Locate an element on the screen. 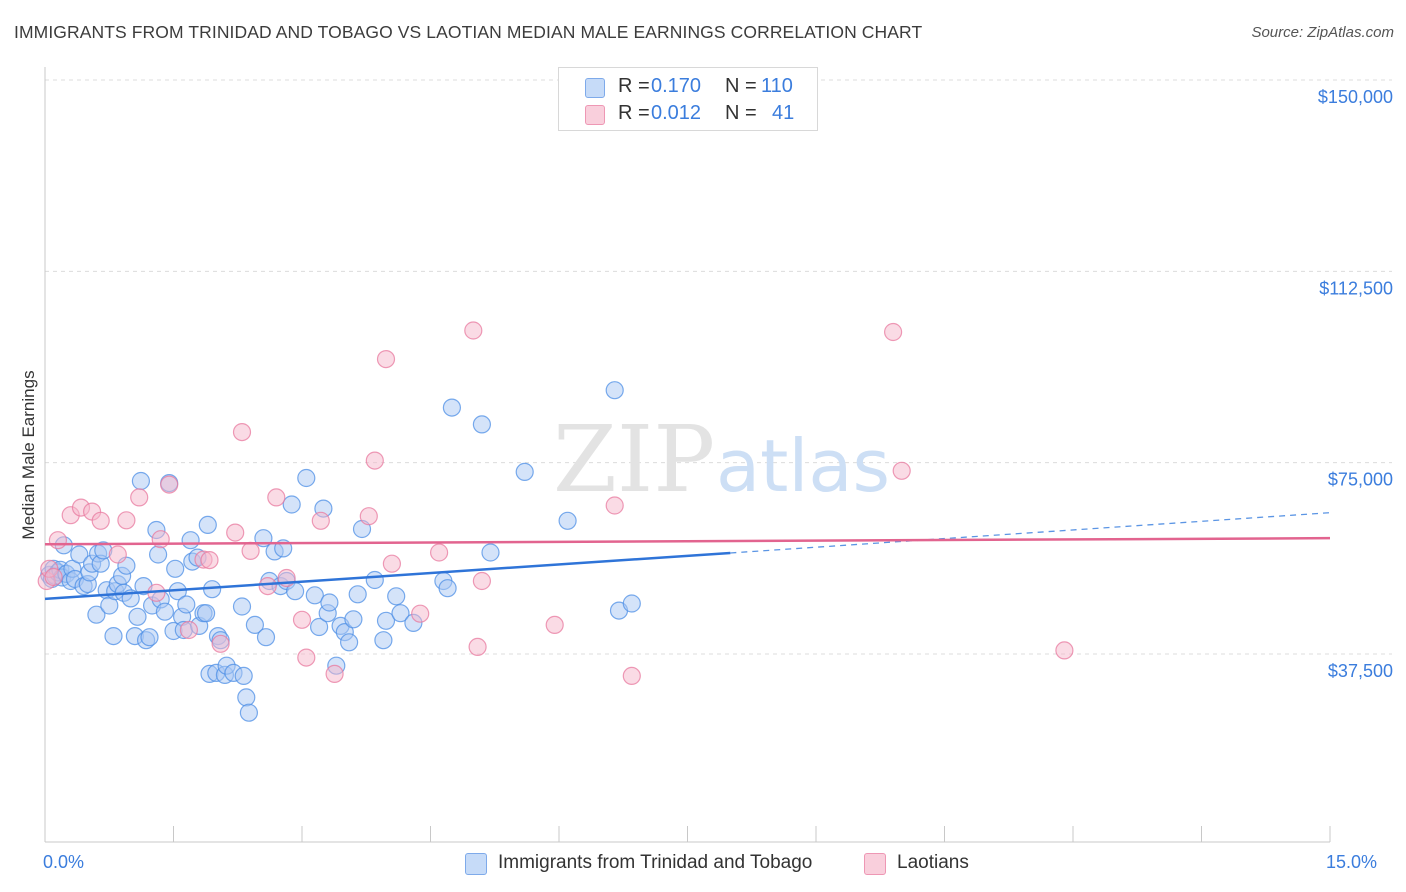  trend-lines is located at coordinates (687, 556).